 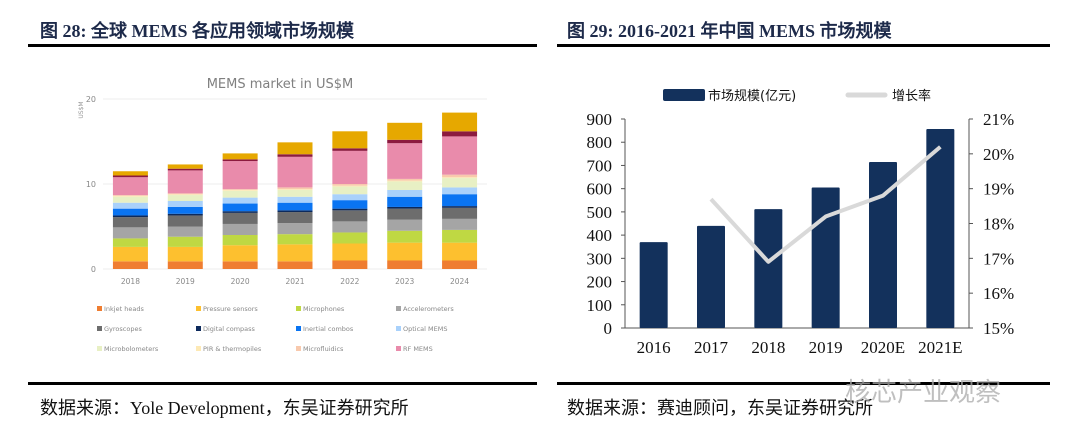 What do you see at coordinates (282, 383) in the screenshot?
I see `left-bottom-rule` at bounding box center [282, 383].